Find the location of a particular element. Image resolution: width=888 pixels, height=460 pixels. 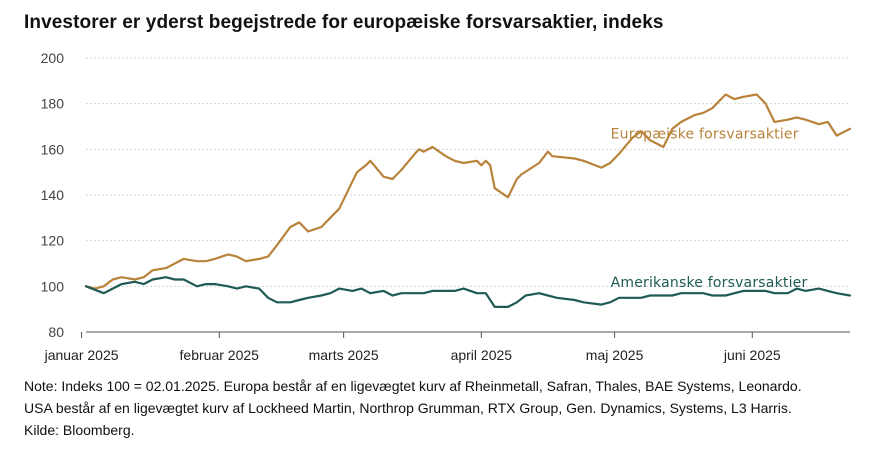

y-tick-label-180: 180 is located at coordinates (53, 104).